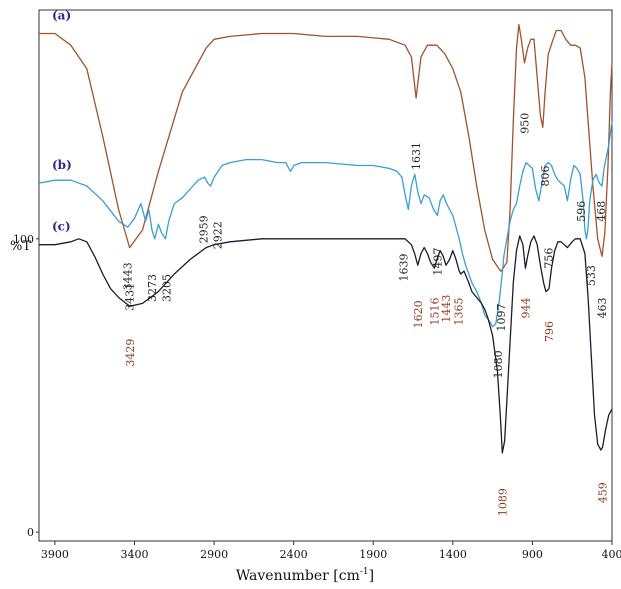 Image resolution: width=621 pixels, height=589 pixels. Describe the element at coordinates (446, 309) in the screenshot. I see `peak-label: 1443` at that location.